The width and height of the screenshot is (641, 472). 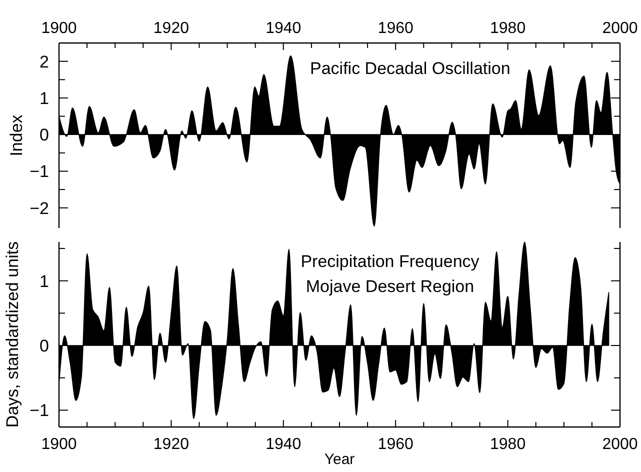 What do you see at coordinates (12, 334) in the screenshot?
I see `y-axis-title: Days, standardized units` at bounding box center [12, 334].